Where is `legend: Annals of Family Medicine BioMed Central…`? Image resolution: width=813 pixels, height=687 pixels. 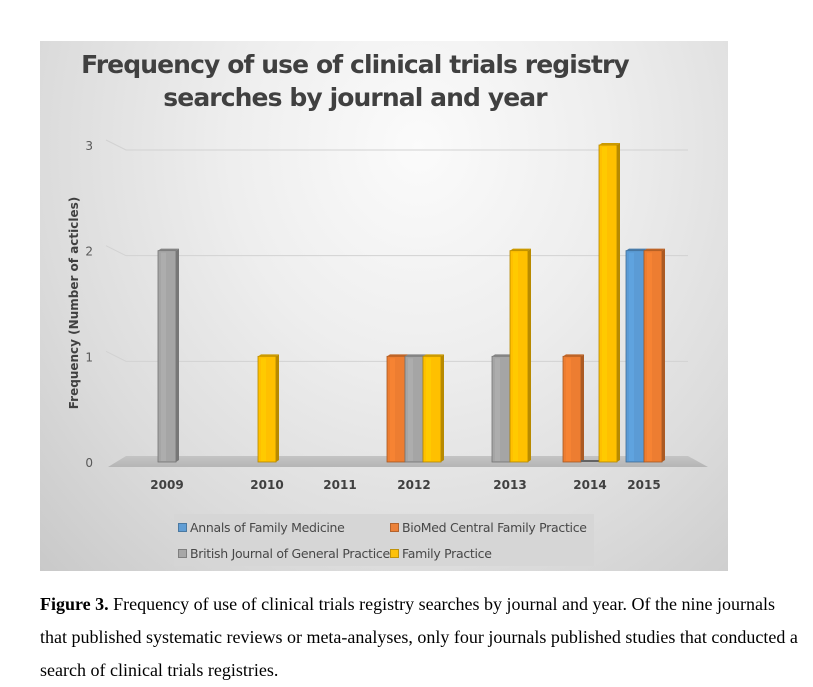
legend: Annals of Family Medicine BioMed Central… is located at coordinates (384, 540).